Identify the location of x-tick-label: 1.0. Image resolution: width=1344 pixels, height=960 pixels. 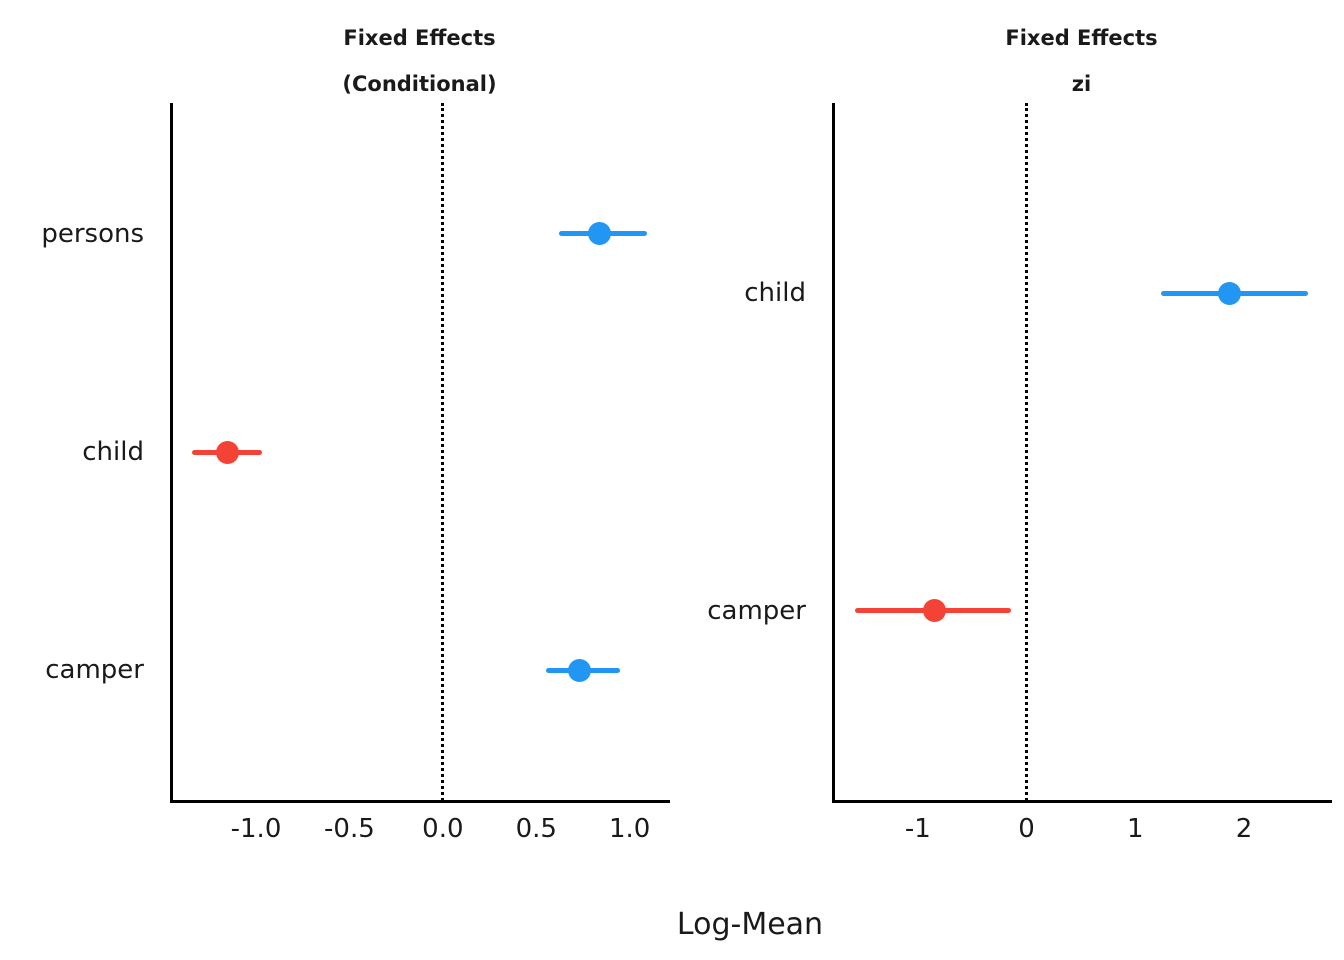
(630, 829).